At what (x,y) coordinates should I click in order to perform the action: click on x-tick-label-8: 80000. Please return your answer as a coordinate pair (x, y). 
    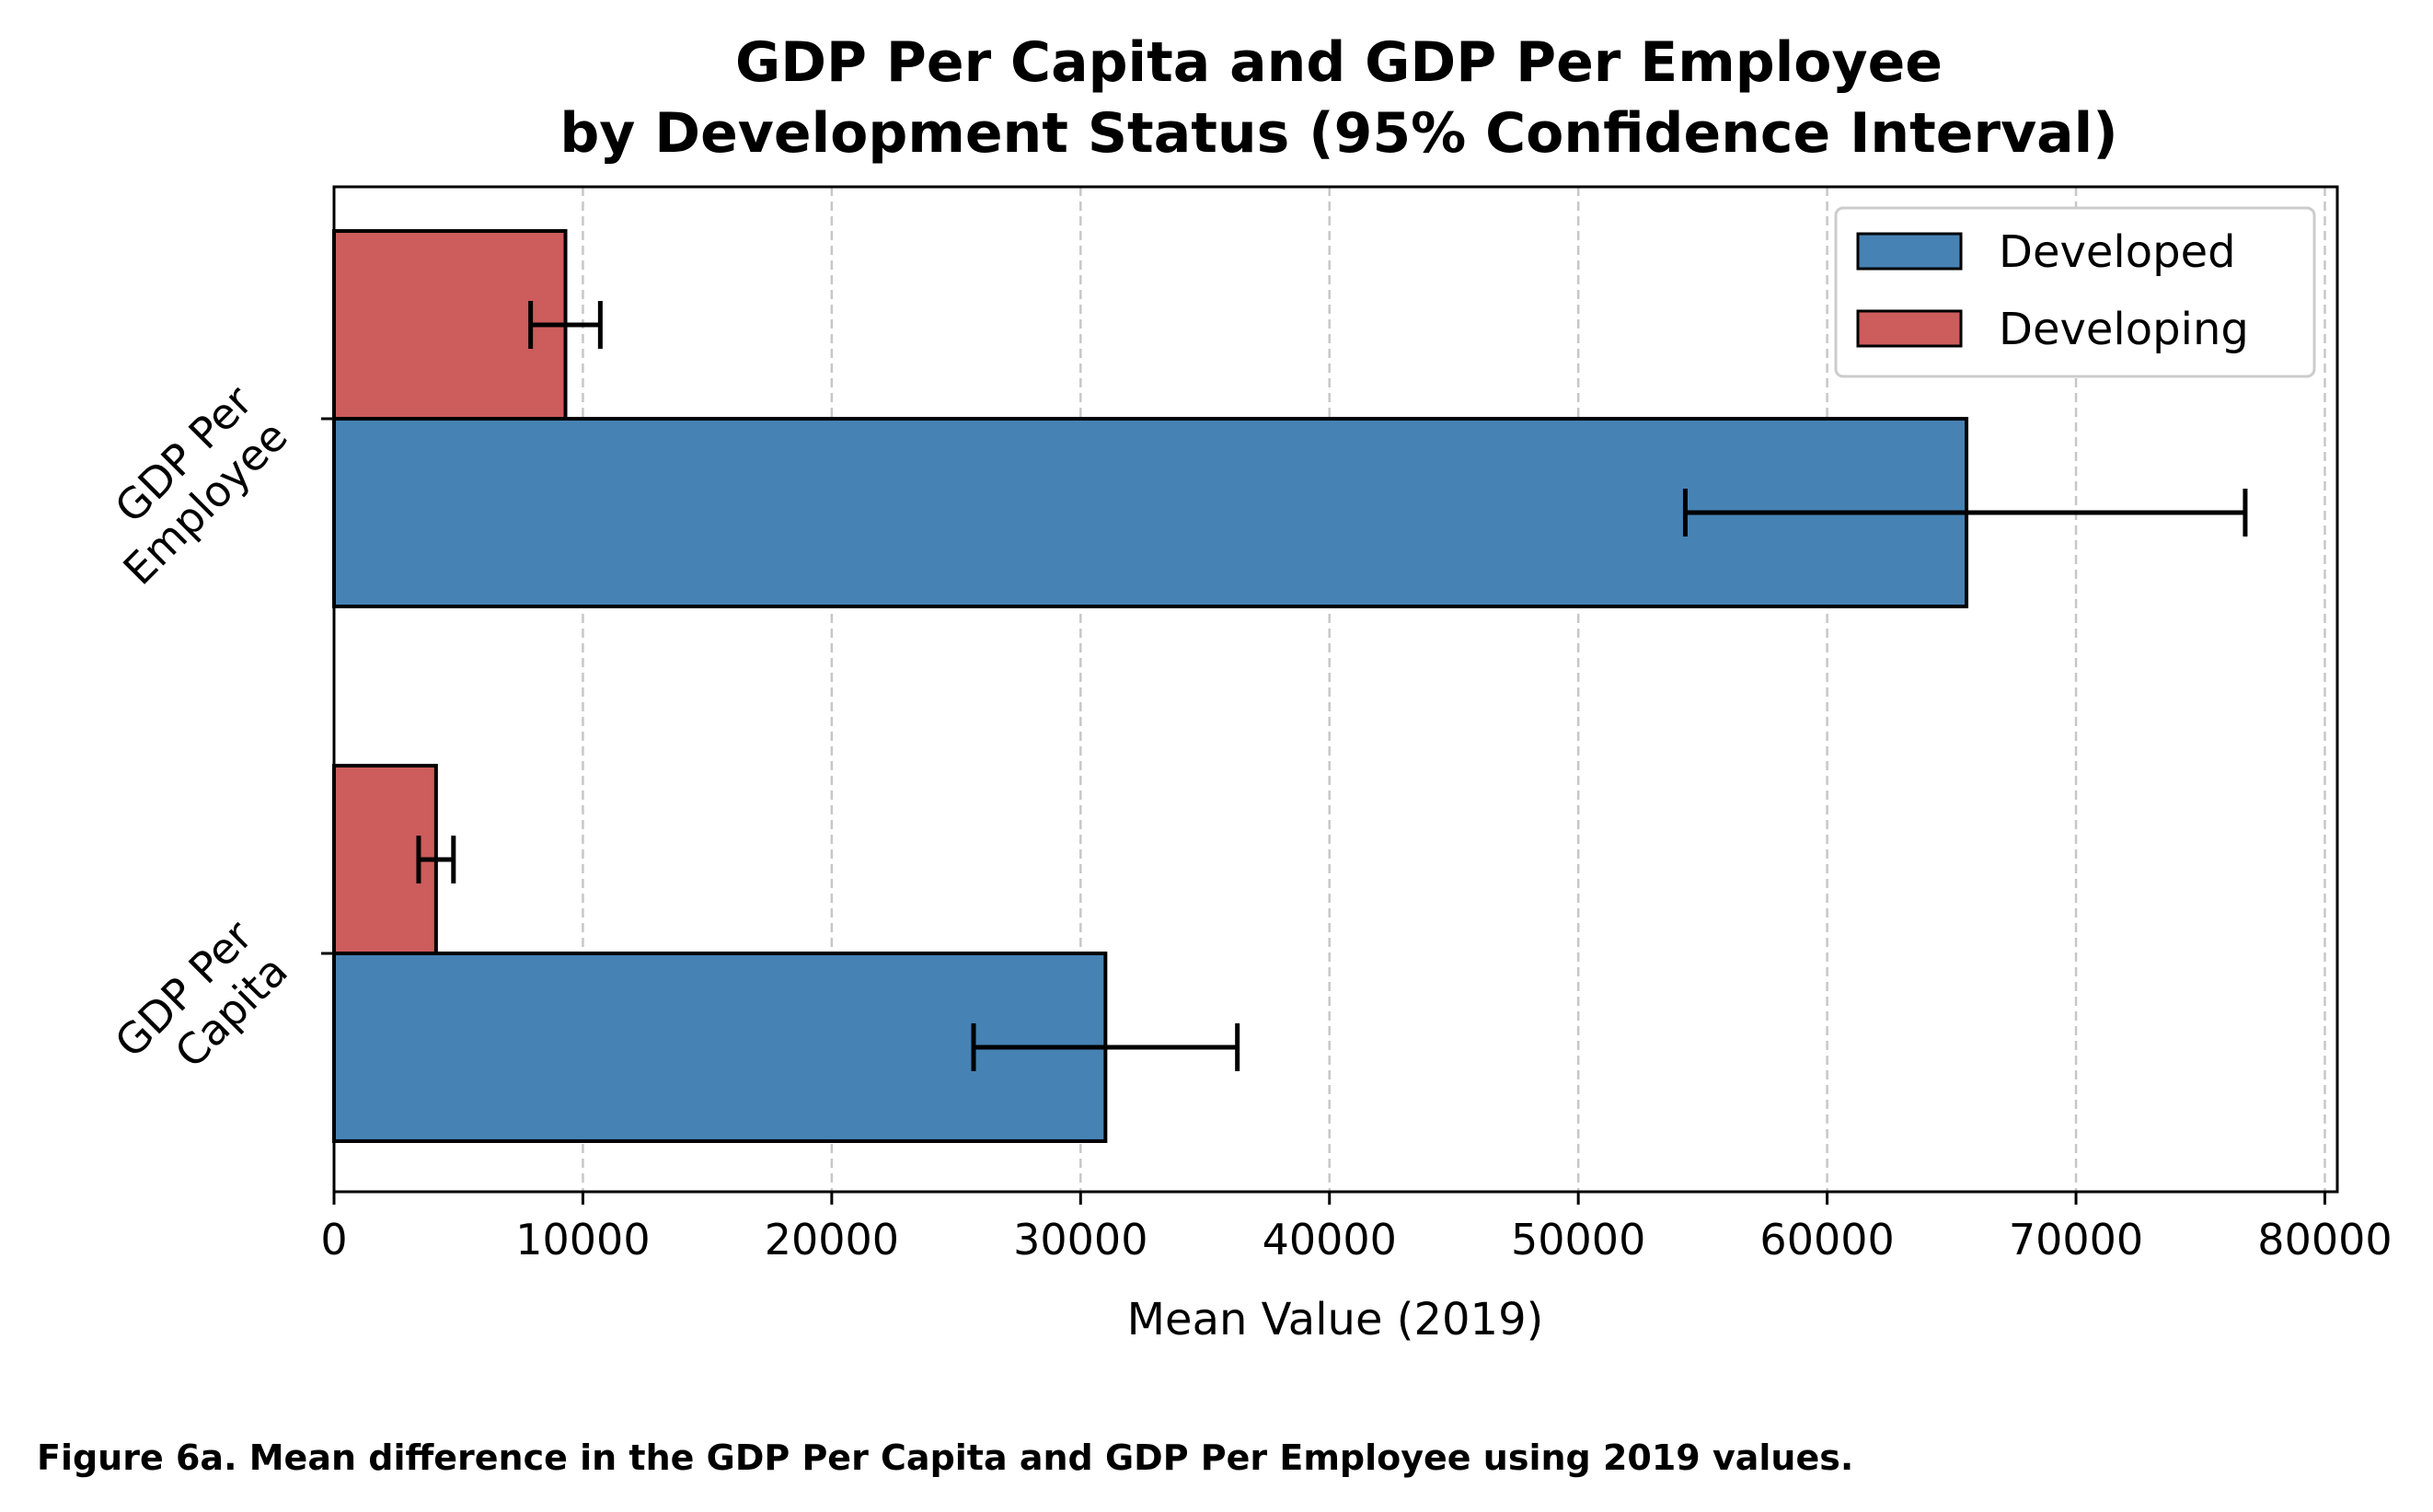
    Looking at the image, I should click on (2324, 1239).